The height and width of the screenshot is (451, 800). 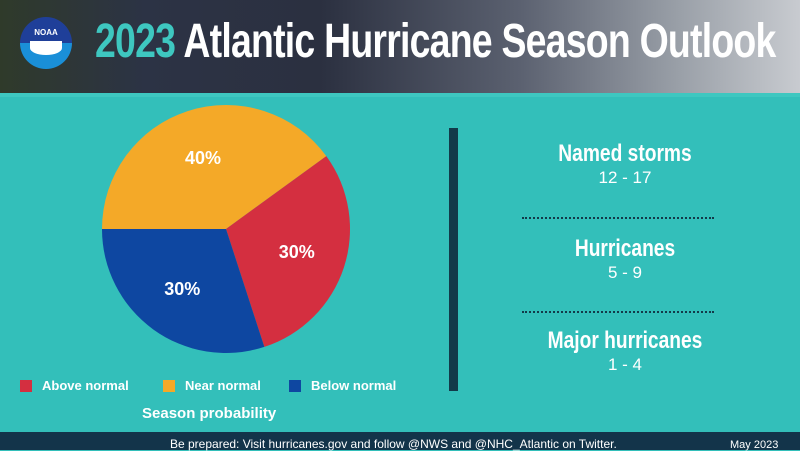 I want to click on legend-near-normal: Near normal, so click(x=212, y=385).